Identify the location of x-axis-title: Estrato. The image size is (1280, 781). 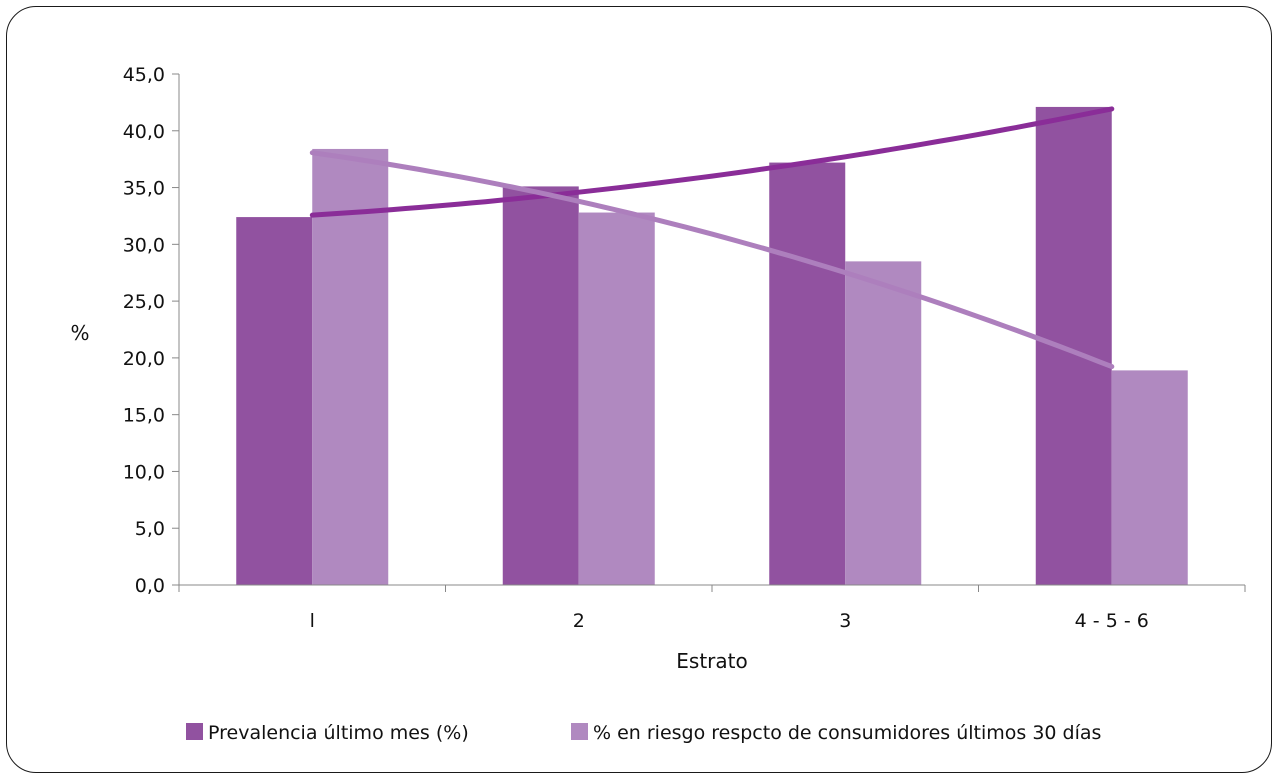
(711, 661).